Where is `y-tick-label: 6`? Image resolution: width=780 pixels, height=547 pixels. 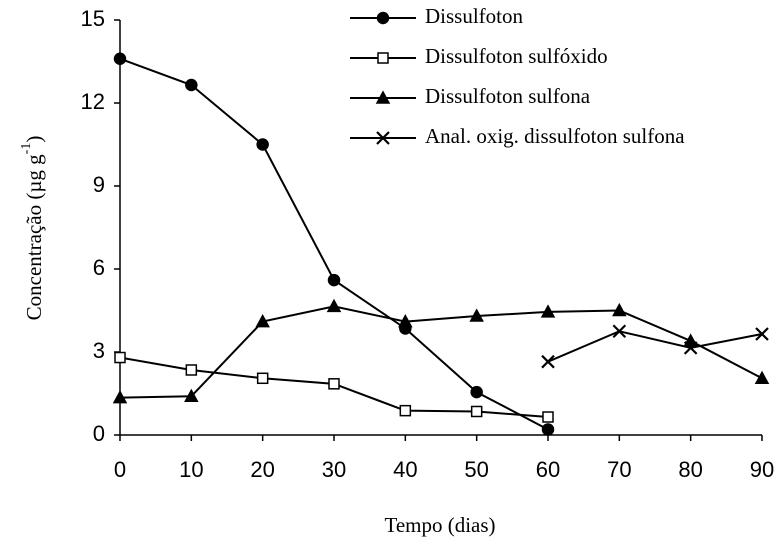 y-tick-label: 6 is located at coordinates (99, 267).